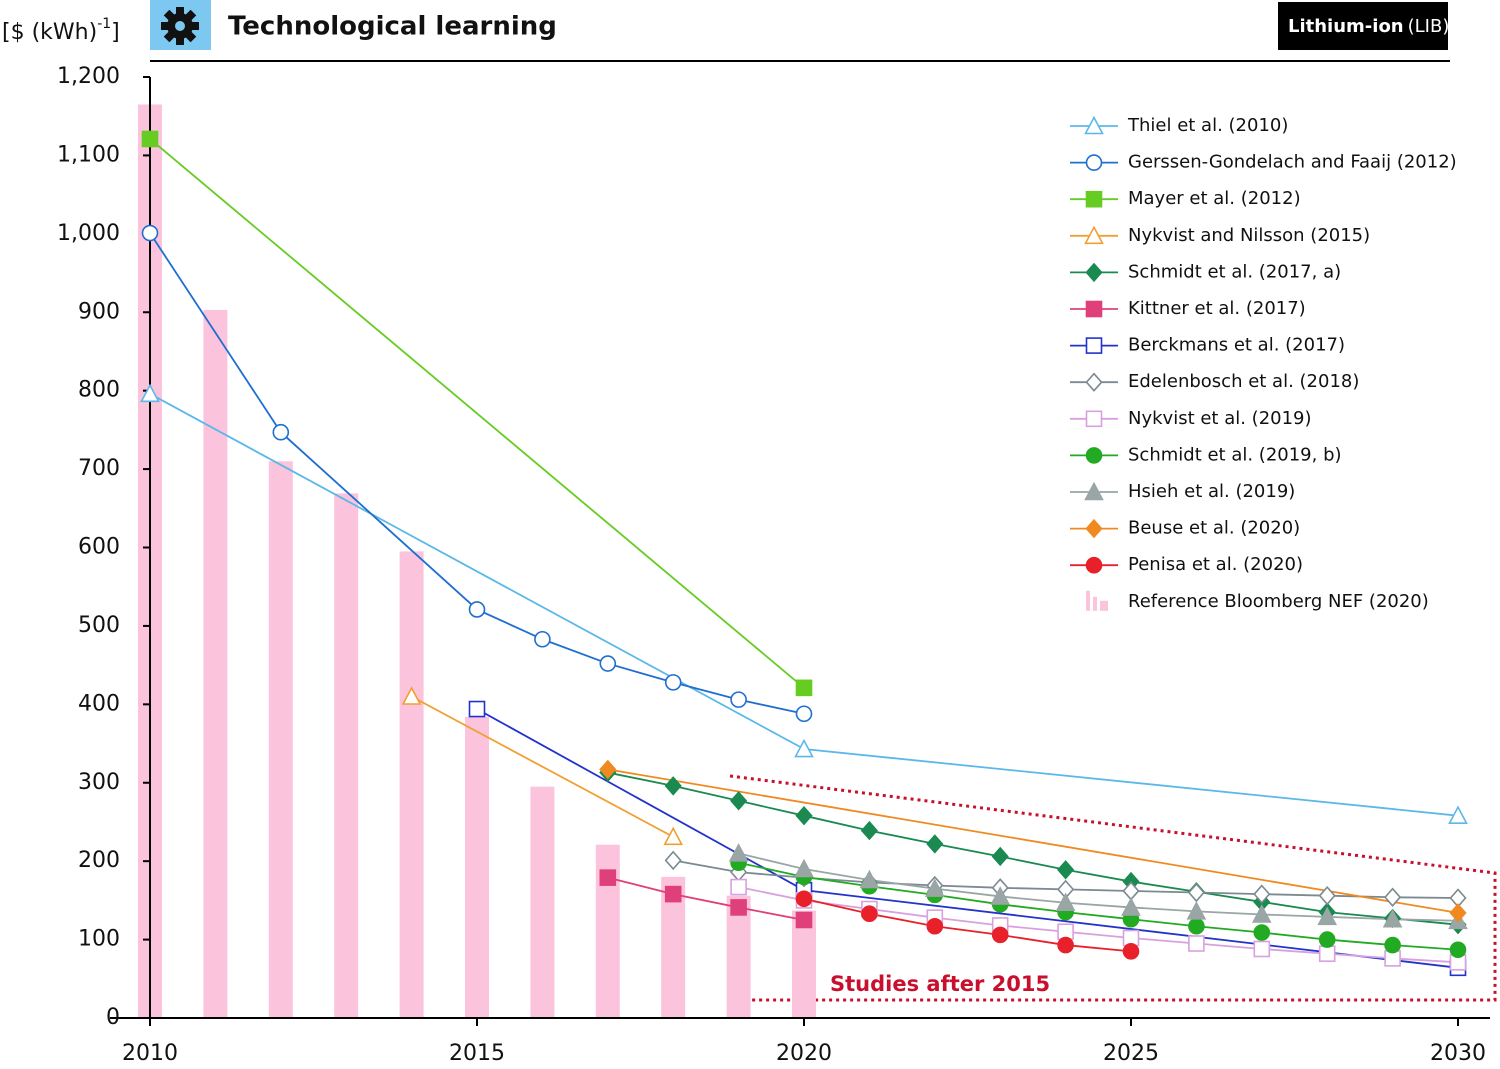 The image size is (1500, 1069). I want to click on badge-box, so click(1363, 26).